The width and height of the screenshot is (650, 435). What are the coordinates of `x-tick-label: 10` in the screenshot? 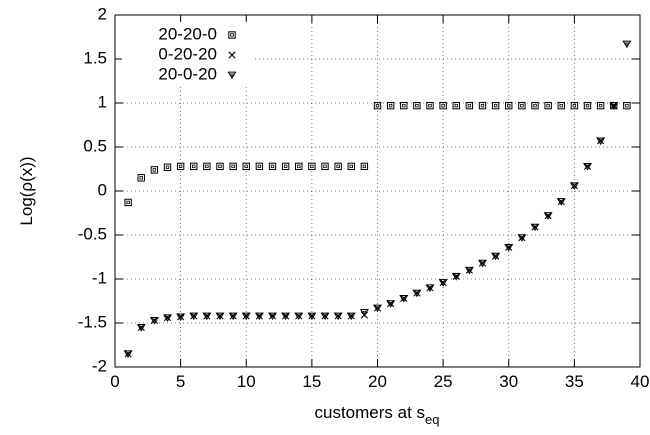 It's located at (246, 381).